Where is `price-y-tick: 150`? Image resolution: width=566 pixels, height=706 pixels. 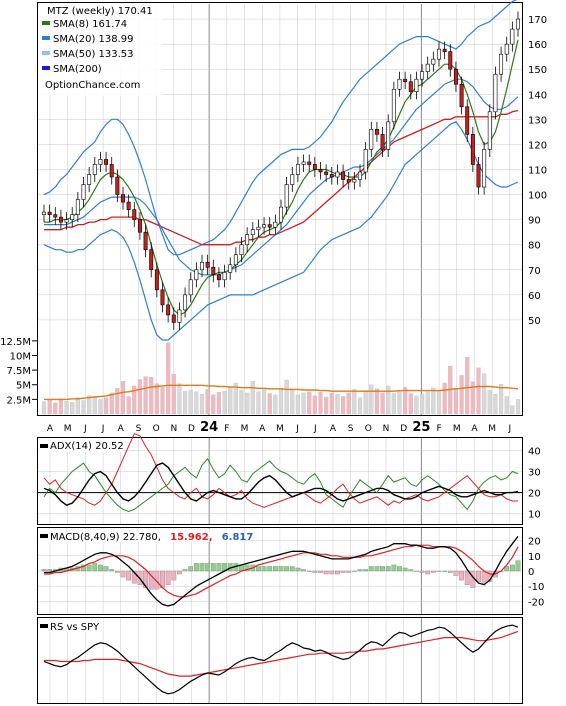 price-y-tick: 150 is located at coordinates (537, 70).